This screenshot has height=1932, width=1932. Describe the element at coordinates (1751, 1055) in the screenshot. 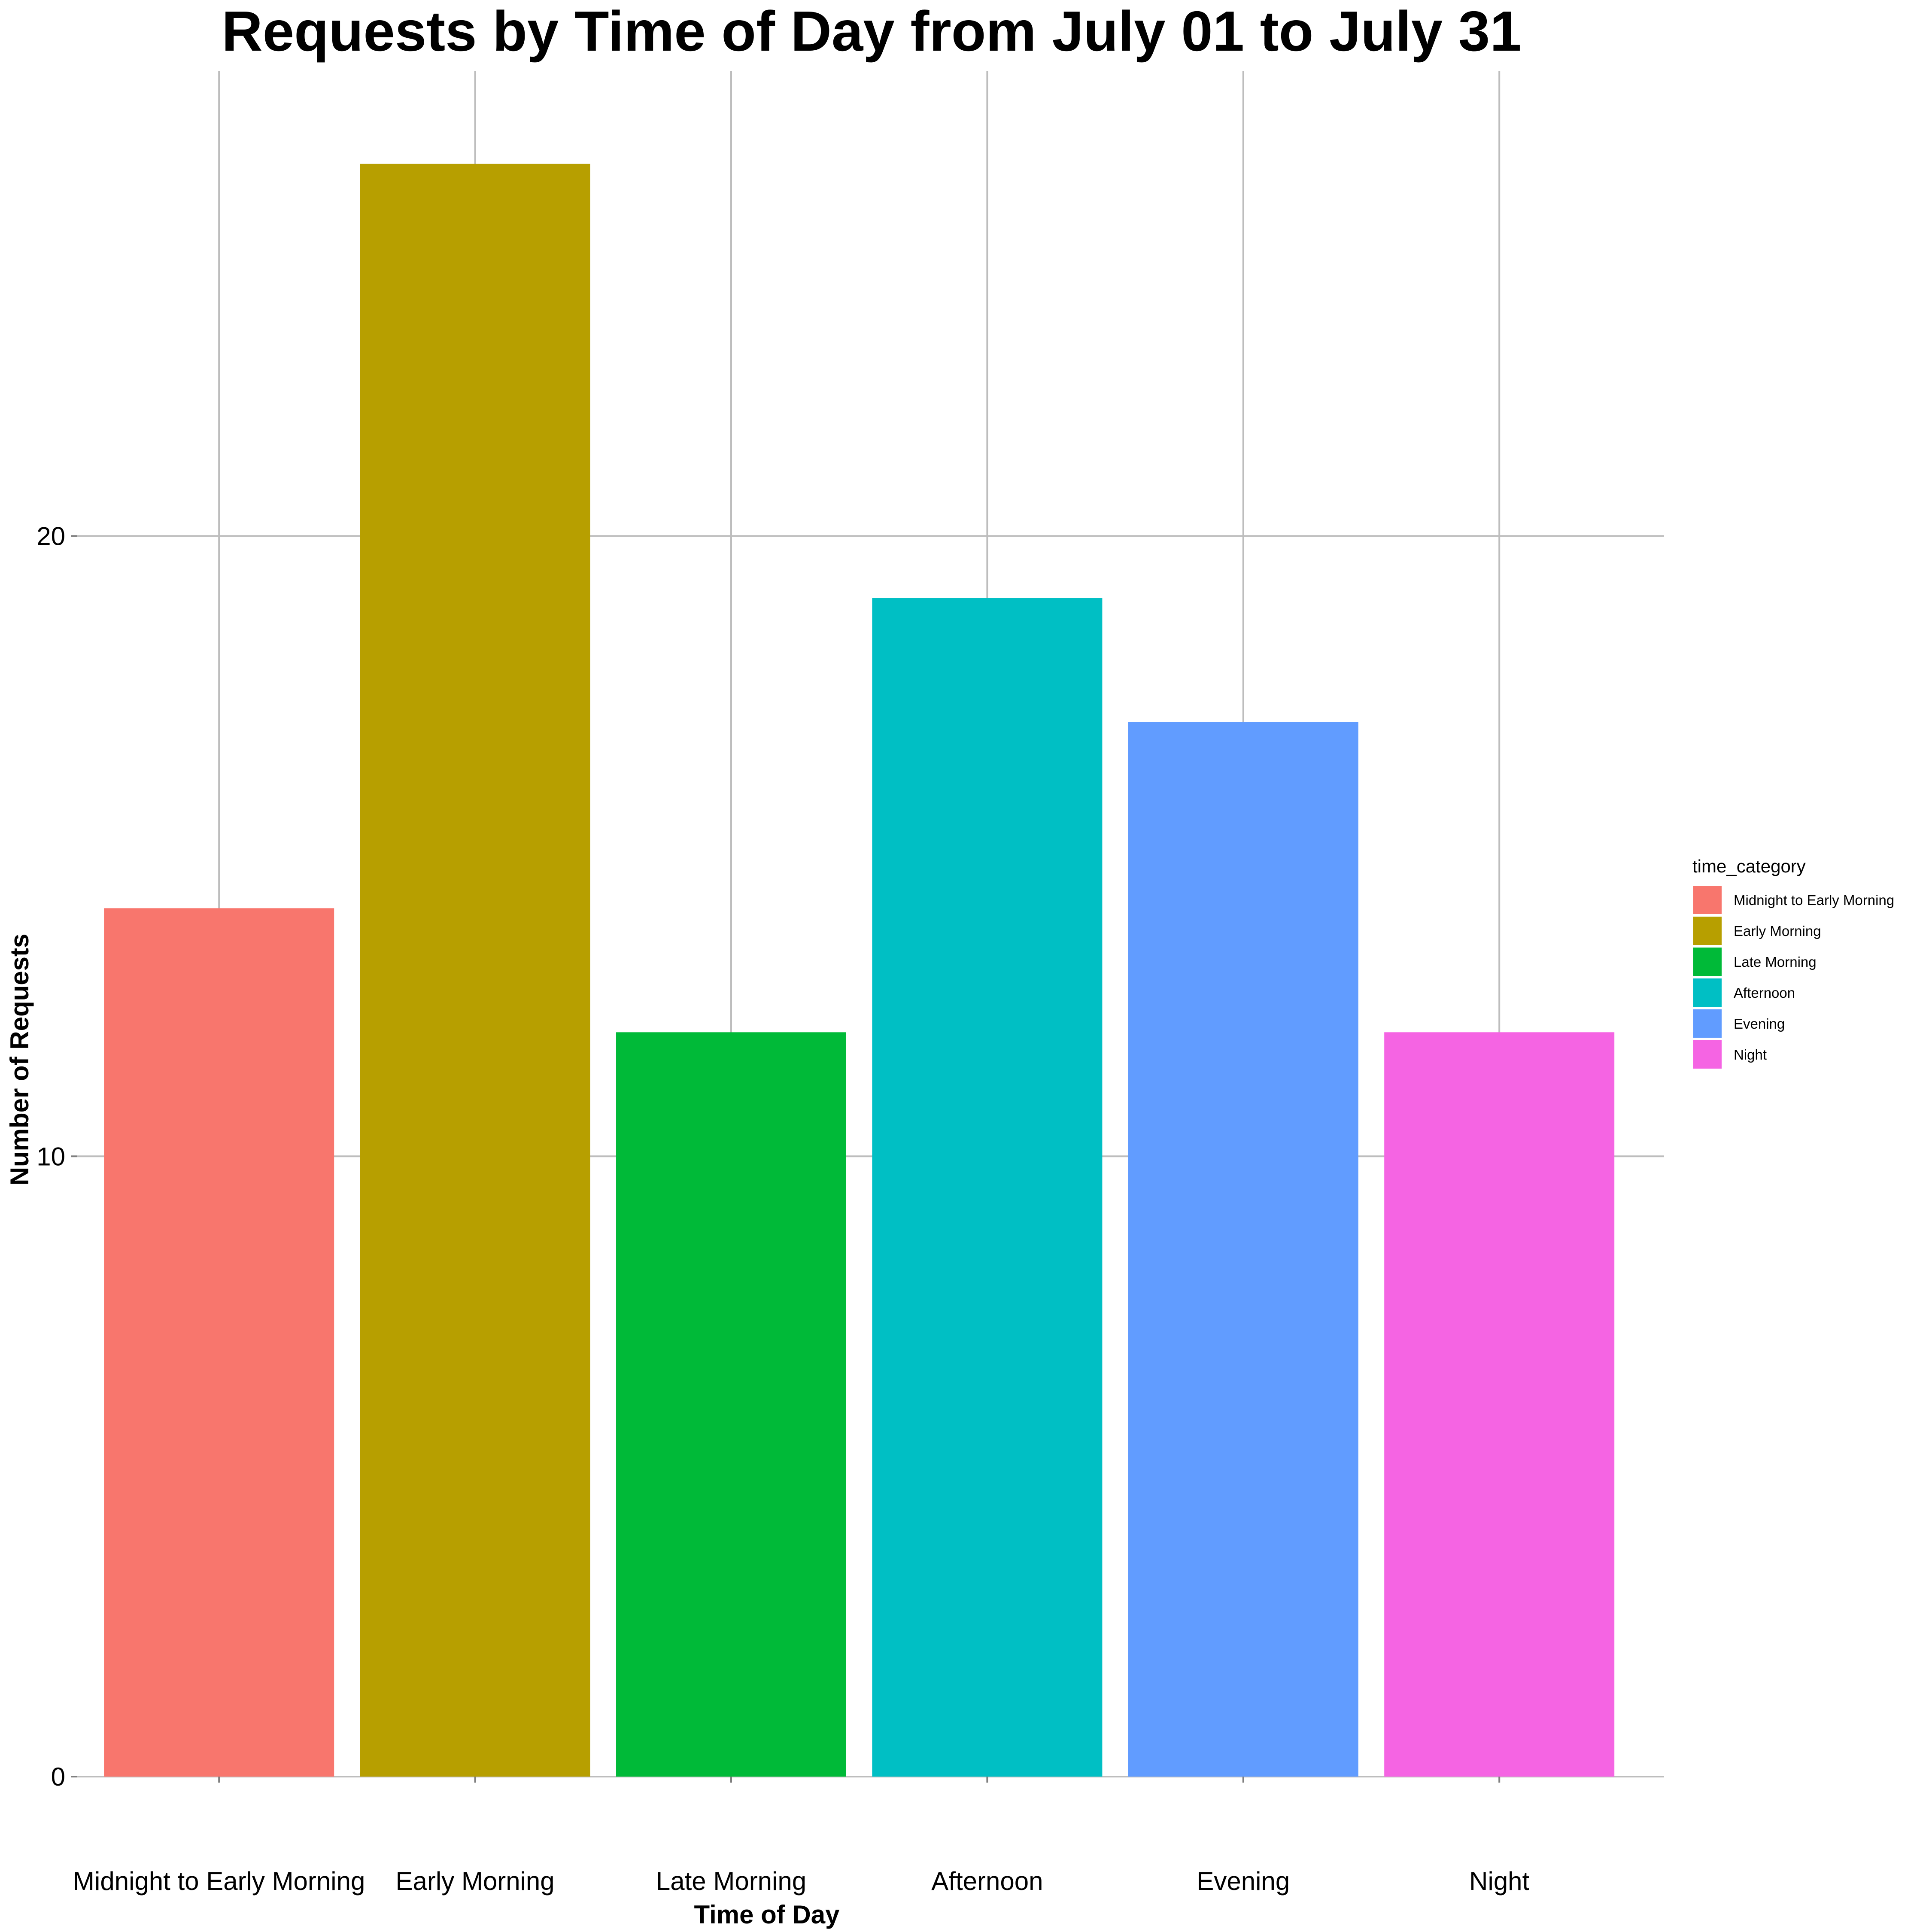

I see `legend-label: Night` at that location.